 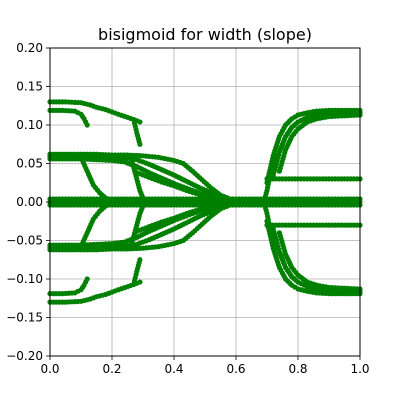 What do you see at coordinates (29, 48) in the screenshot?
I see `y-tick-label: 0.20` at bounding box center [29, 48].